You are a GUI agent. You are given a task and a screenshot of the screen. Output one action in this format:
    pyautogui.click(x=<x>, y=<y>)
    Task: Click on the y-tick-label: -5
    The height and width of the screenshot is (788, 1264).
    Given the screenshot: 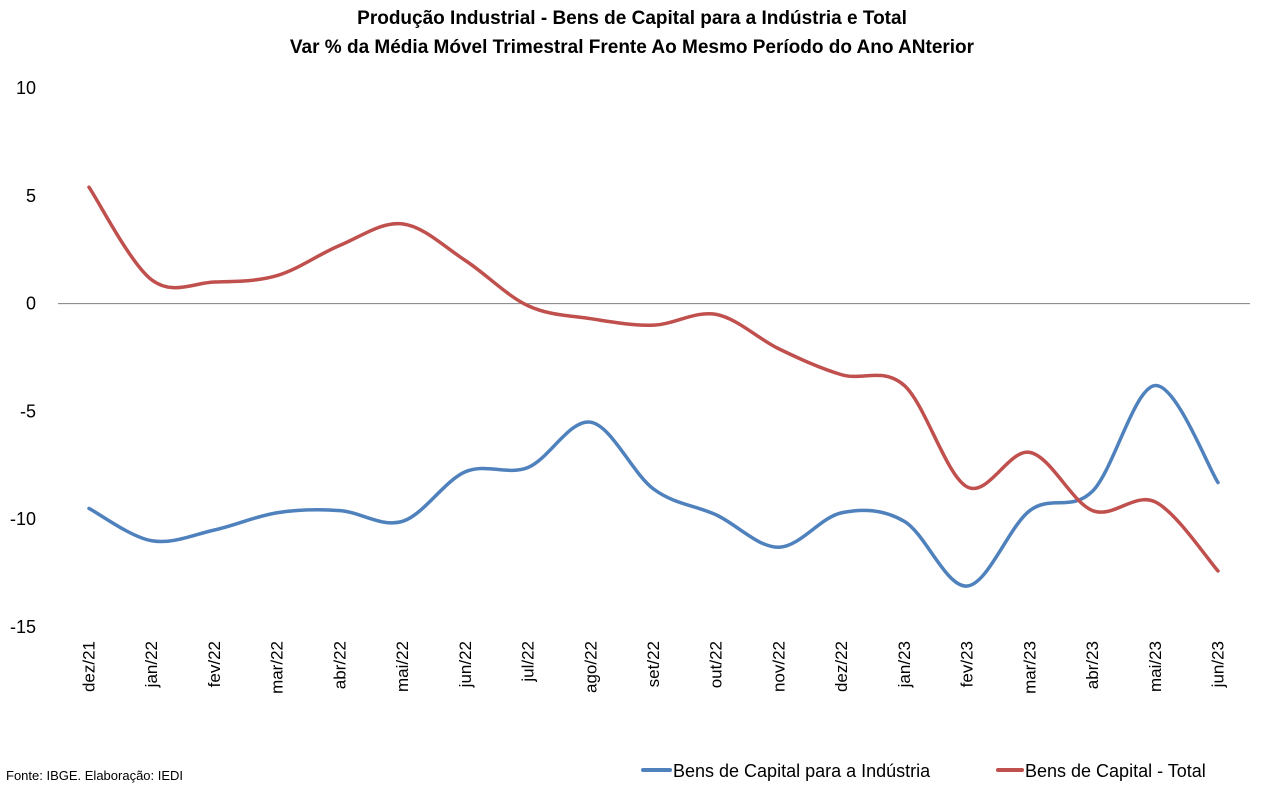 What is the action you would take?
    pyautogui.click(x=28, y=411)
    